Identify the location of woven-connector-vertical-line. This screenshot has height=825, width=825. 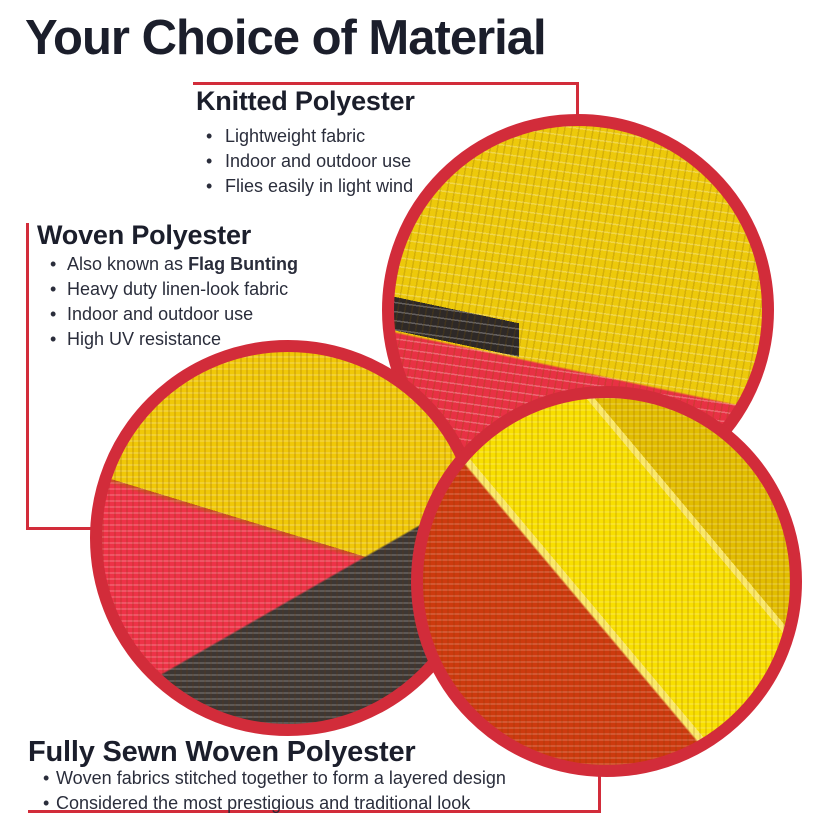
(27, 376).